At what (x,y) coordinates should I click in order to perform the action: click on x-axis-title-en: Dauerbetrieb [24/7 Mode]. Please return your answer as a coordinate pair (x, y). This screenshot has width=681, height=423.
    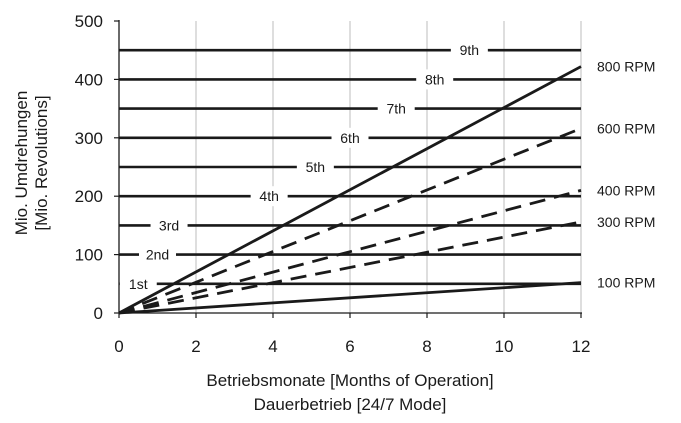
    Looking at the image, I should click on (350, 404).